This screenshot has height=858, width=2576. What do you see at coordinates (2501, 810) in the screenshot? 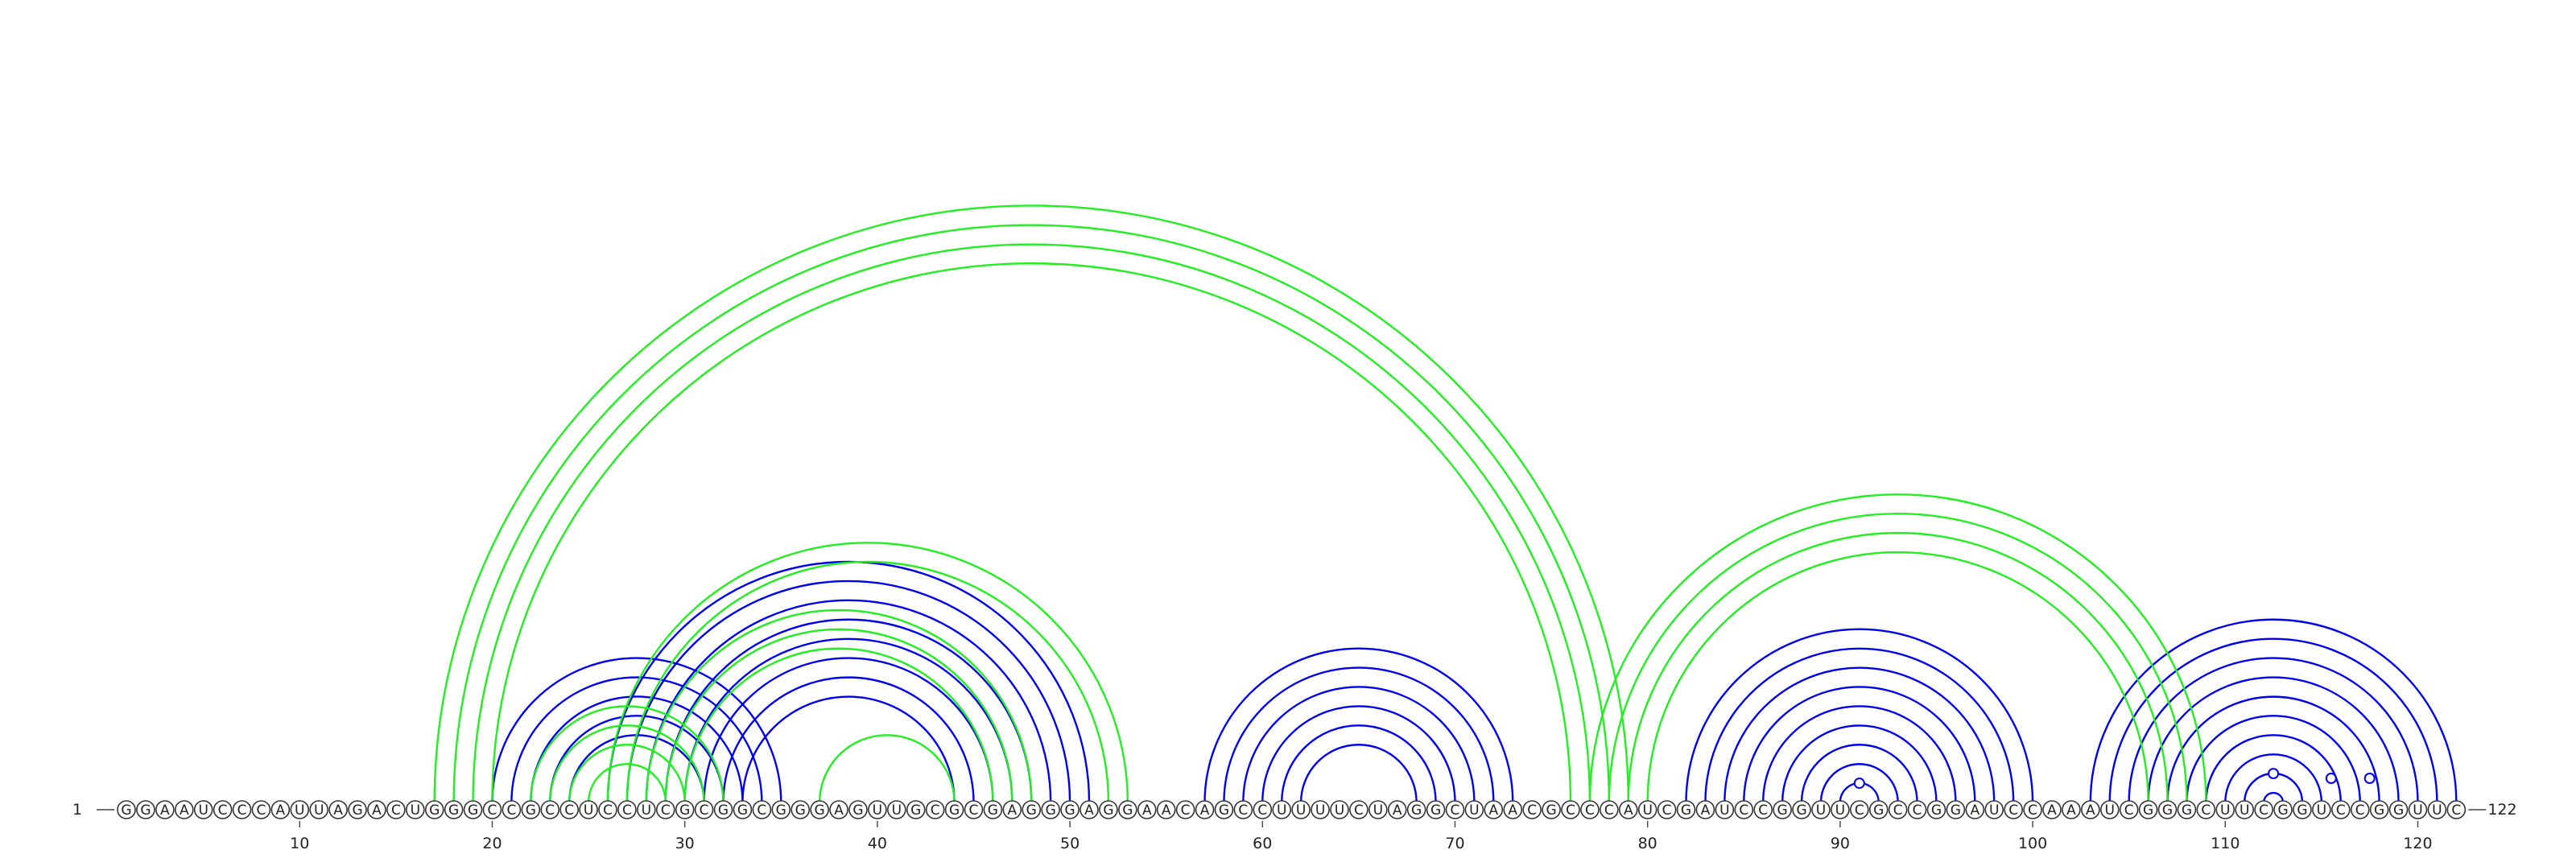
I see `sequence-end-label: 122` at bounding box center [2501, 810].